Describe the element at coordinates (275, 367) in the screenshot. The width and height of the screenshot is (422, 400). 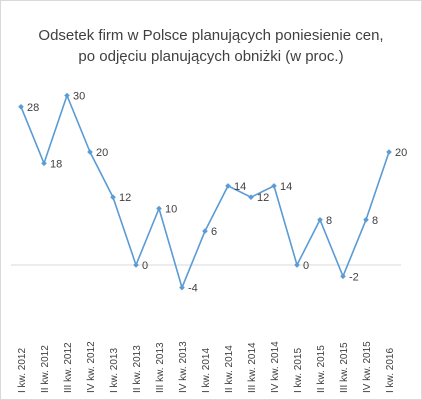
I see `x-tick-label: IV kw. 2014` at that location.